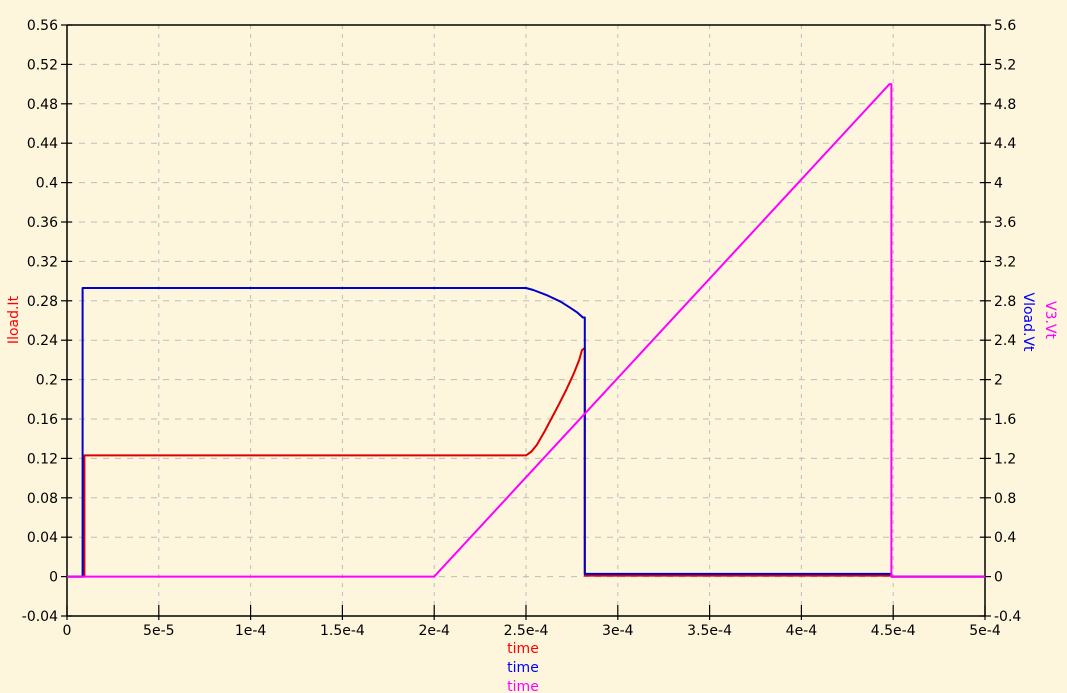  I want to click on y-right-tick-label: 2.8, so click(1005, 302).